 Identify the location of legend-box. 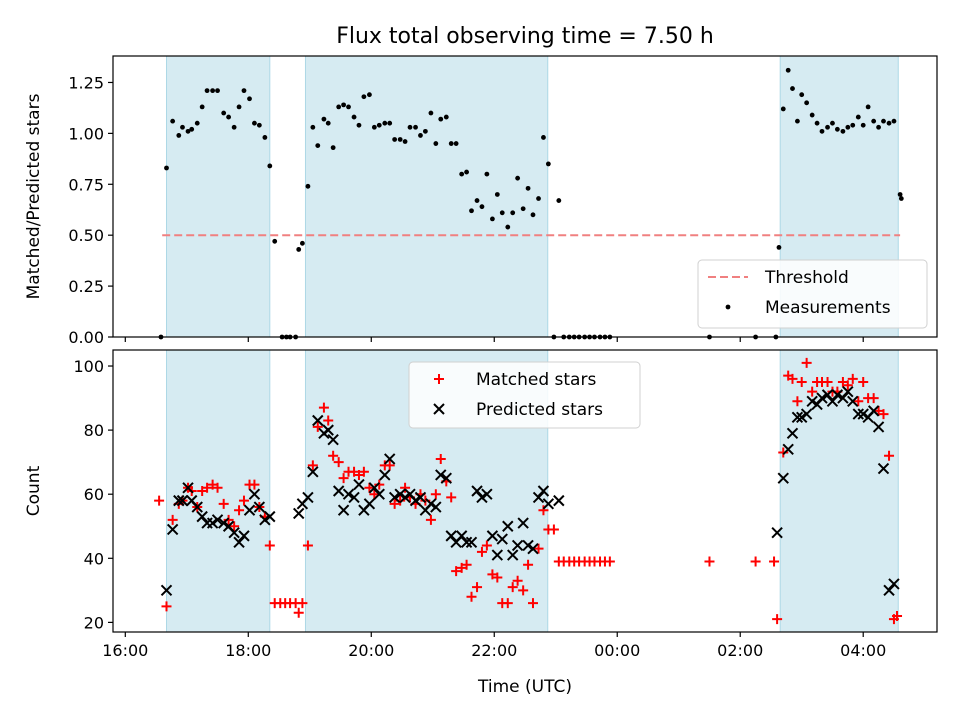
(524, 395).